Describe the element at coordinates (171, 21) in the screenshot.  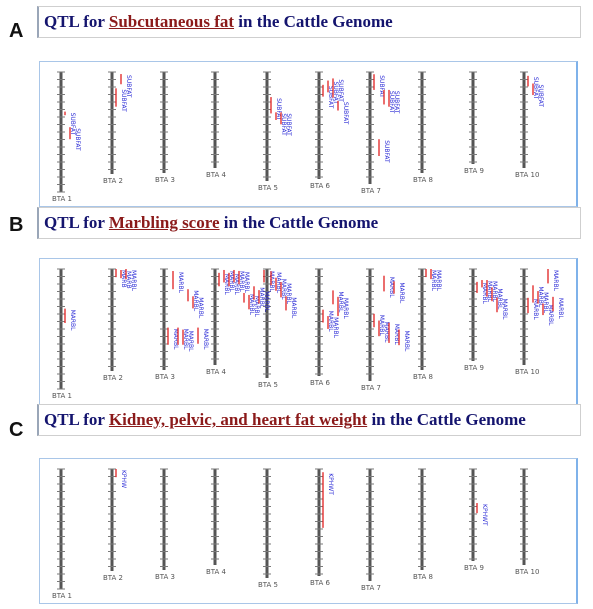
I see `panel-a-trait-link: Subcutaneous fat` at that location.